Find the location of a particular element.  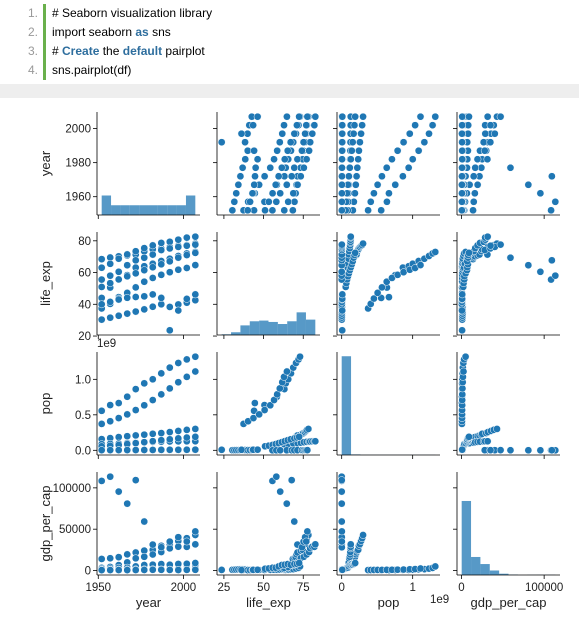

code-text: # Create the default pairplot is located at coordinates (128, 51).